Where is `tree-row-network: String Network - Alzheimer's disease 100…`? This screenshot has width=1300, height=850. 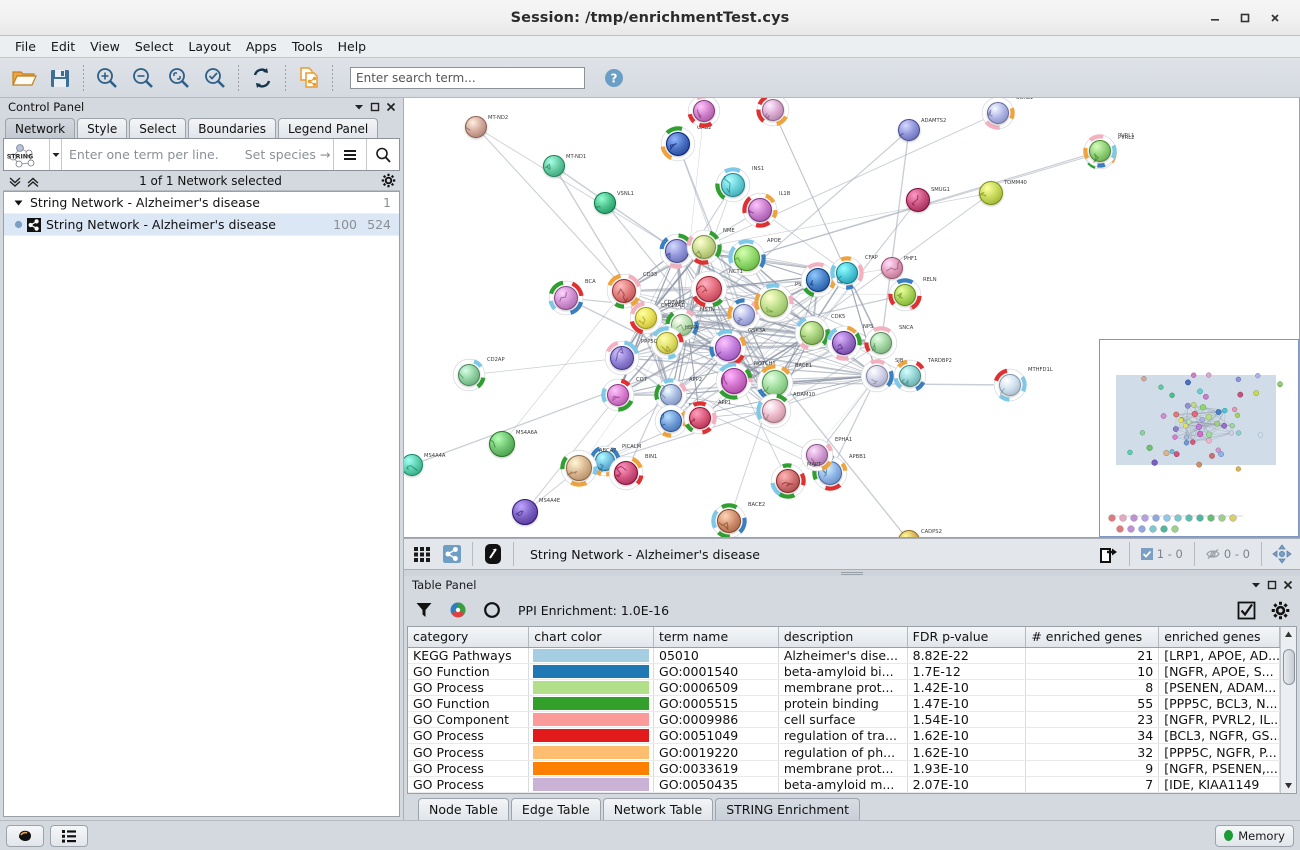 tree-row-network: String Network - Alzheimer's disease 100… is located at coordinates (201, 225).